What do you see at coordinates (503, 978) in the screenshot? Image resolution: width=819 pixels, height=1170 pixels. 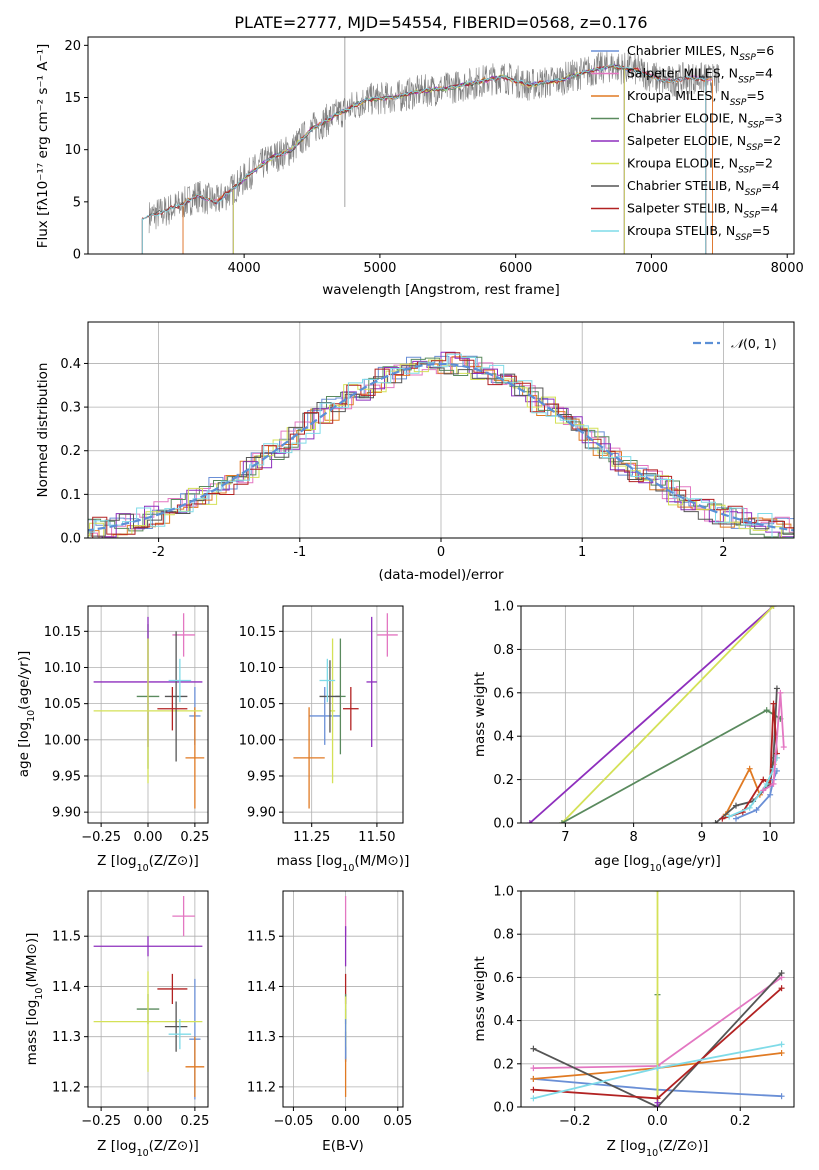 I see `mwZ-ytick-label: 0.6` at bounding box center [503, 978].